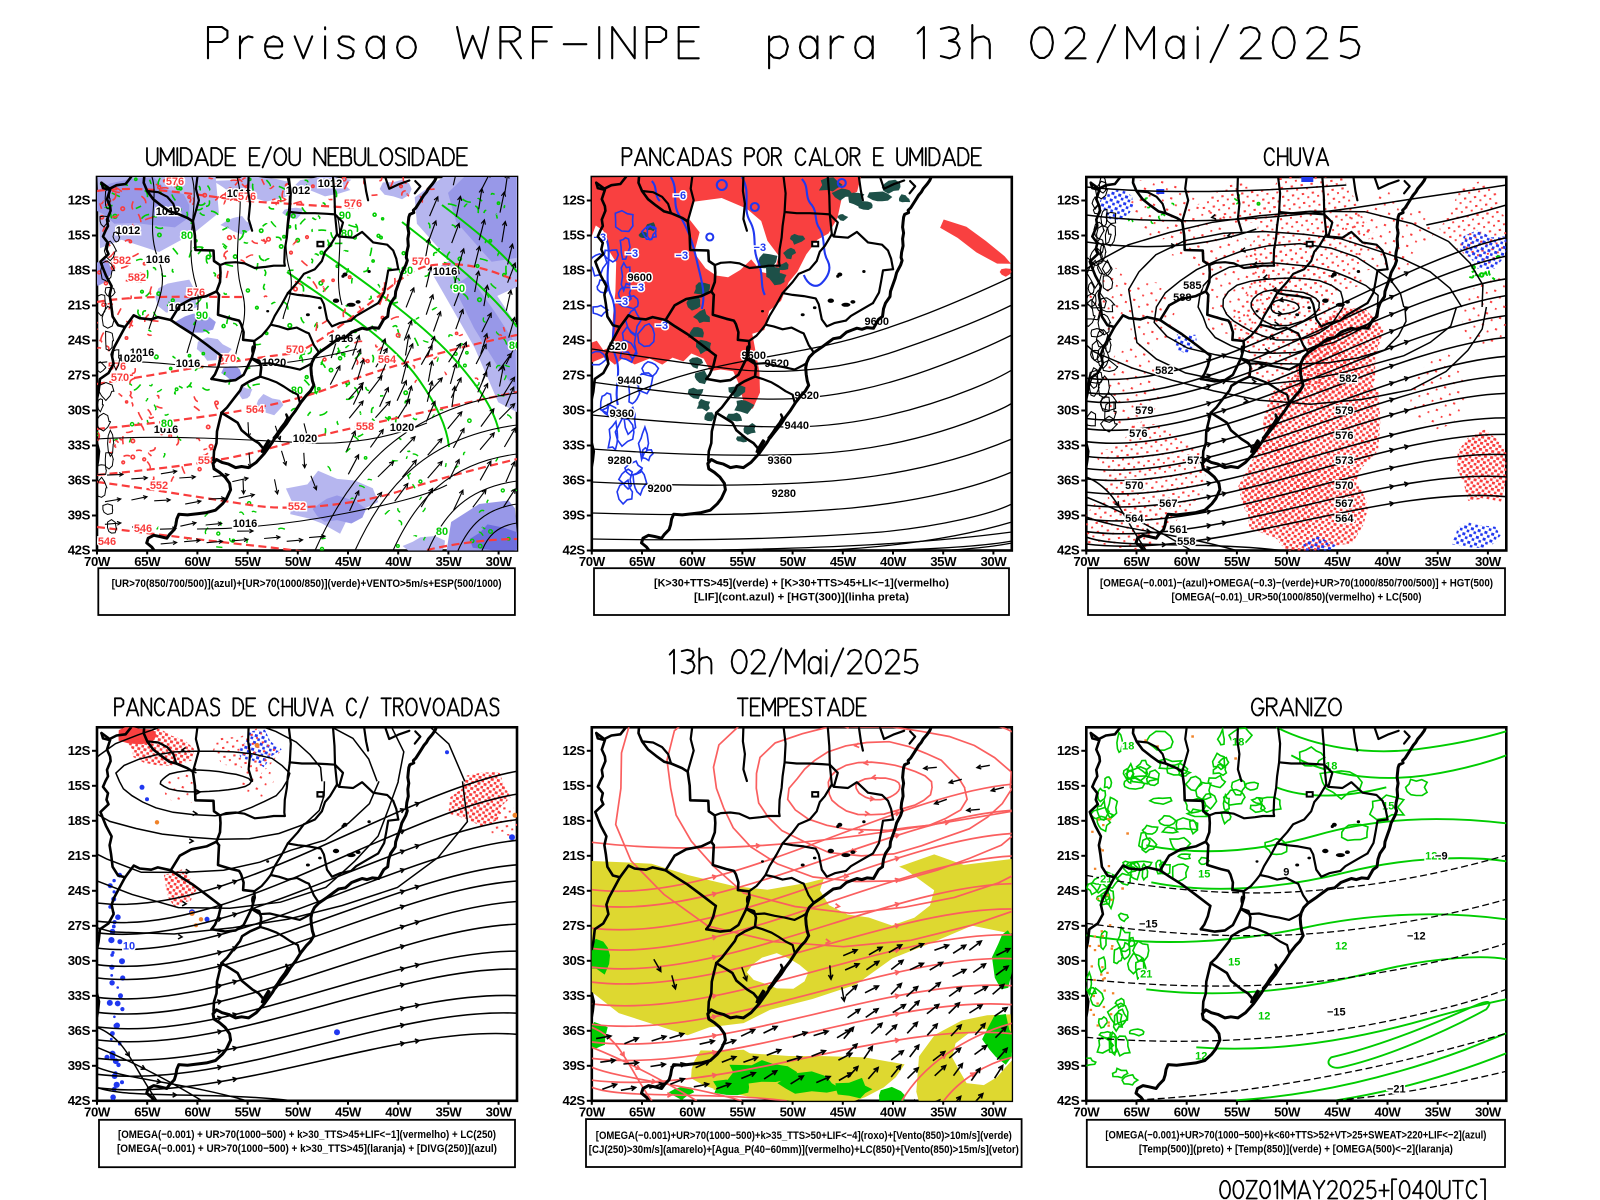 The width and height of the screenshot is (1600, 1200). I want to click on svg-text: 579, so click(1344, 411).